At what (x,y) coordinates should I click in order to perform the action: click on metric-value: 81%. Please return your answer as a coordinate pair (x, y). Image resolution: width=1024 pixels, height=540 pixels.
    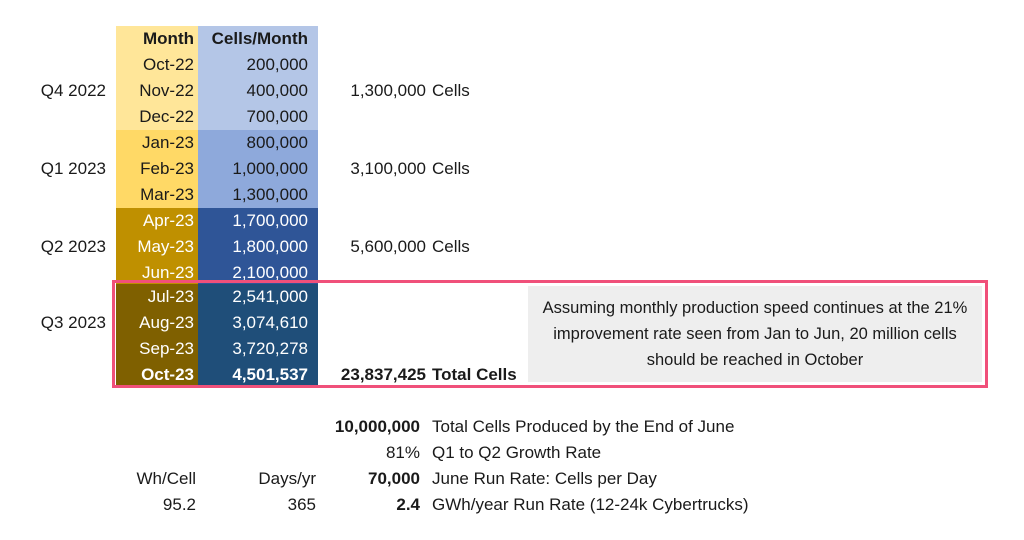
    Looking at the image, I should click on (402, 452).